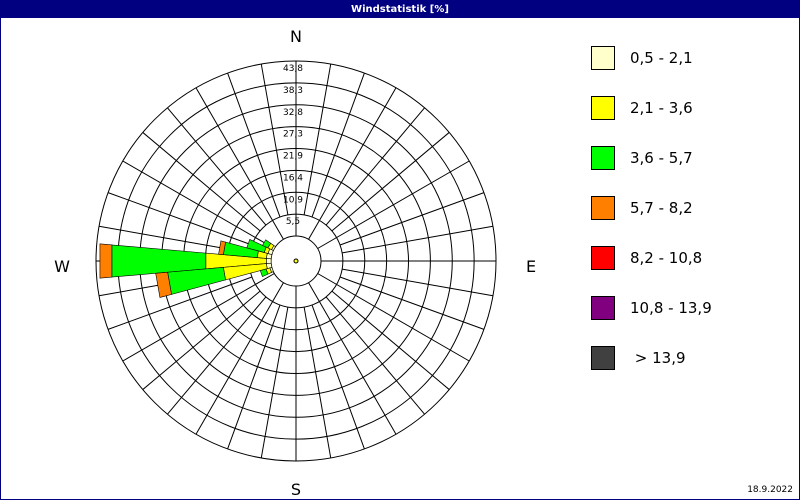 The height and width of the screenshot is (500, 800). I want to click on legend-item: 8,2 - 10,8, so click(686, 259).